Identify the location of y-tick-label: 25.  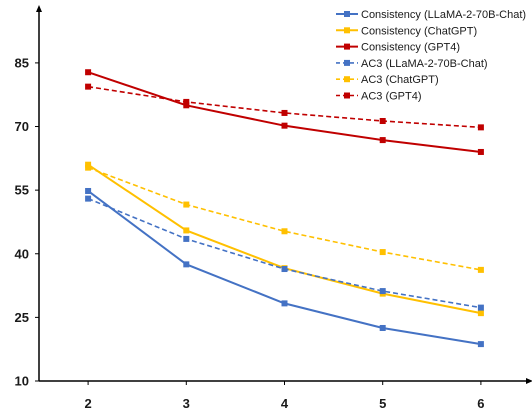
(22, 317).